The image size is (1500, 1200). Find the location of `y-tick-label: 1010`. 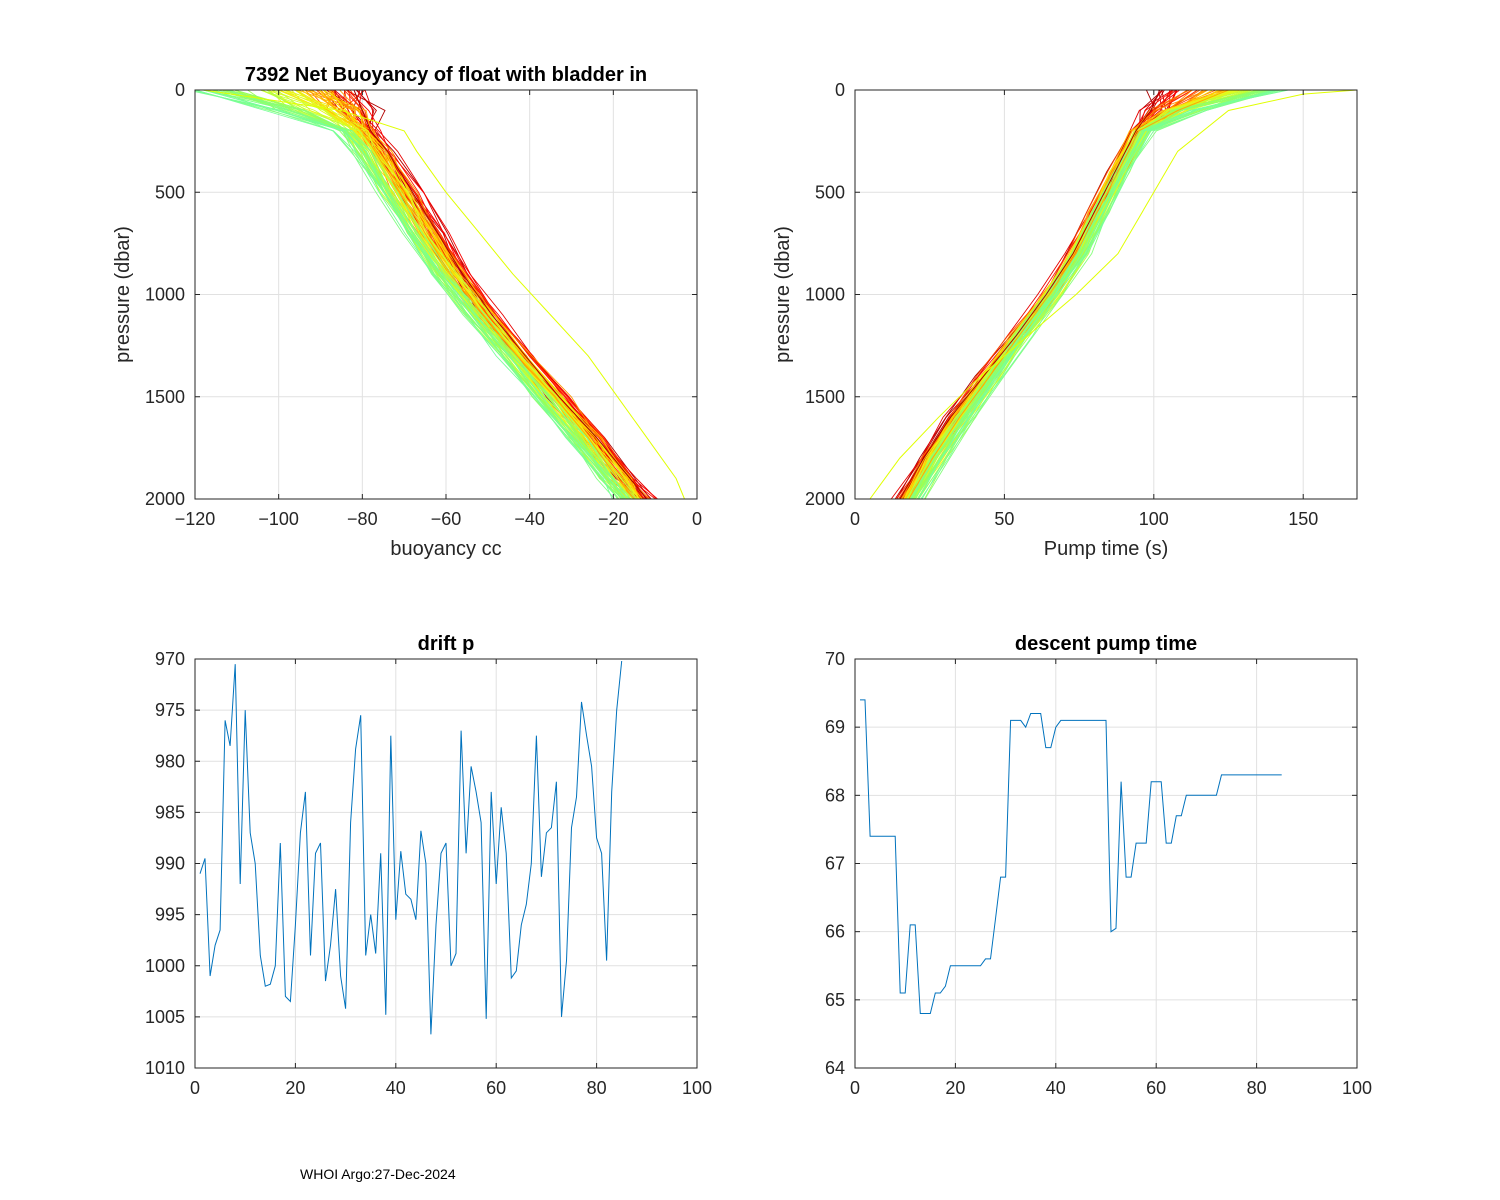

y-tick-label: 1010 is located at coordinates (165, 1068).